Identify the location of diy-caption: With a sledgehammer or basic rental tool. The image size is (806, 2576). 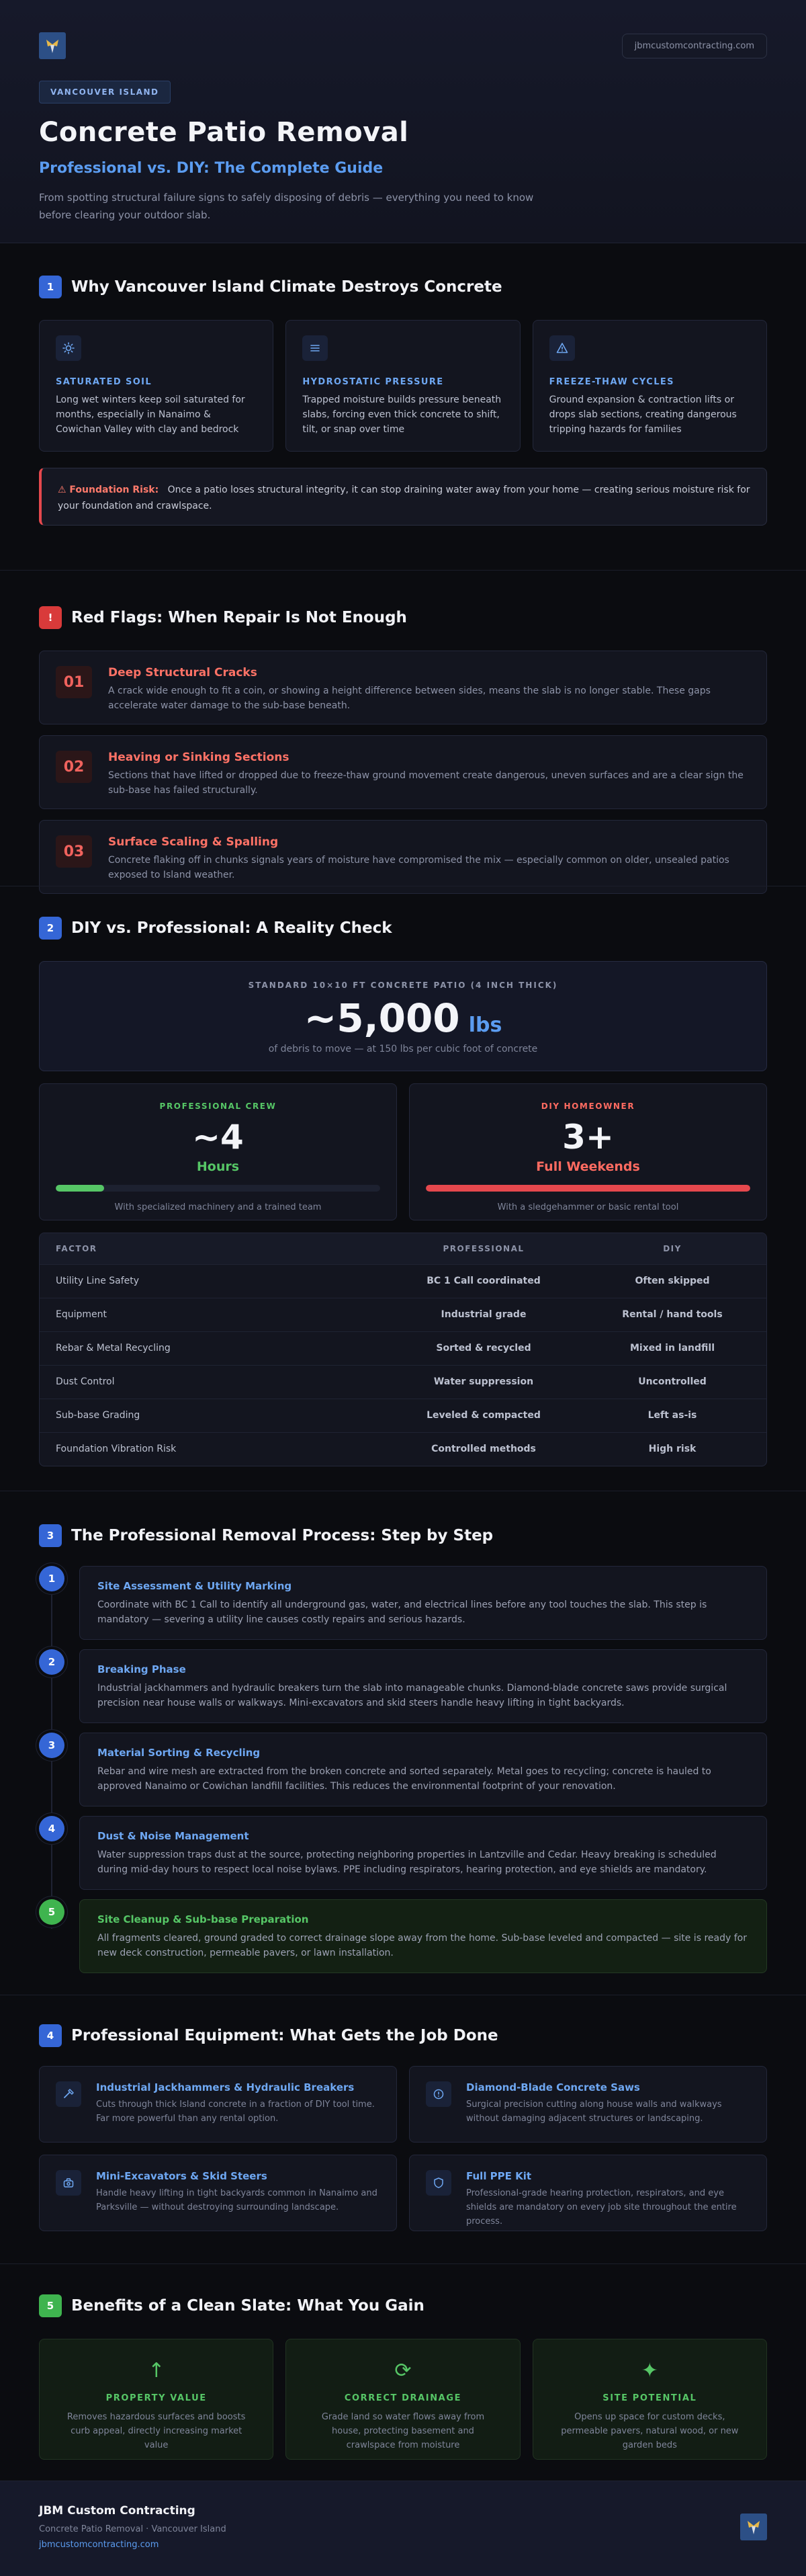
(588, 1207).